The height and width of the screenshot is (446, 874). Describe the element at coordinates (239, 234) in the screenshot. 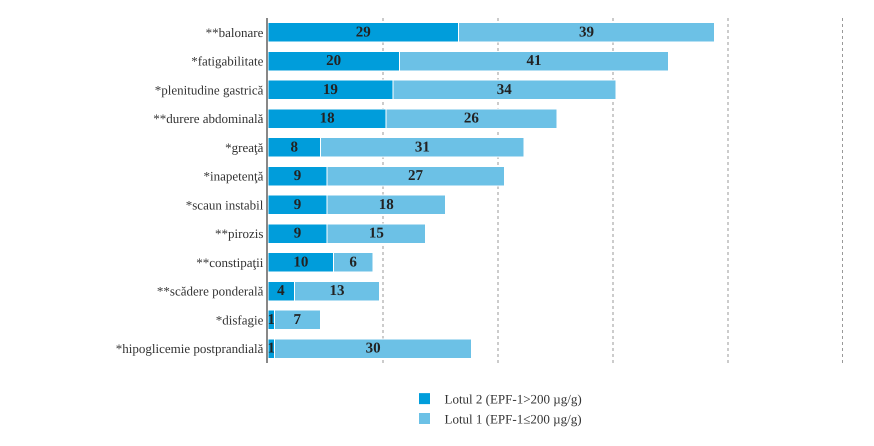

I see `y-tick-label: **pirozis` at that location.